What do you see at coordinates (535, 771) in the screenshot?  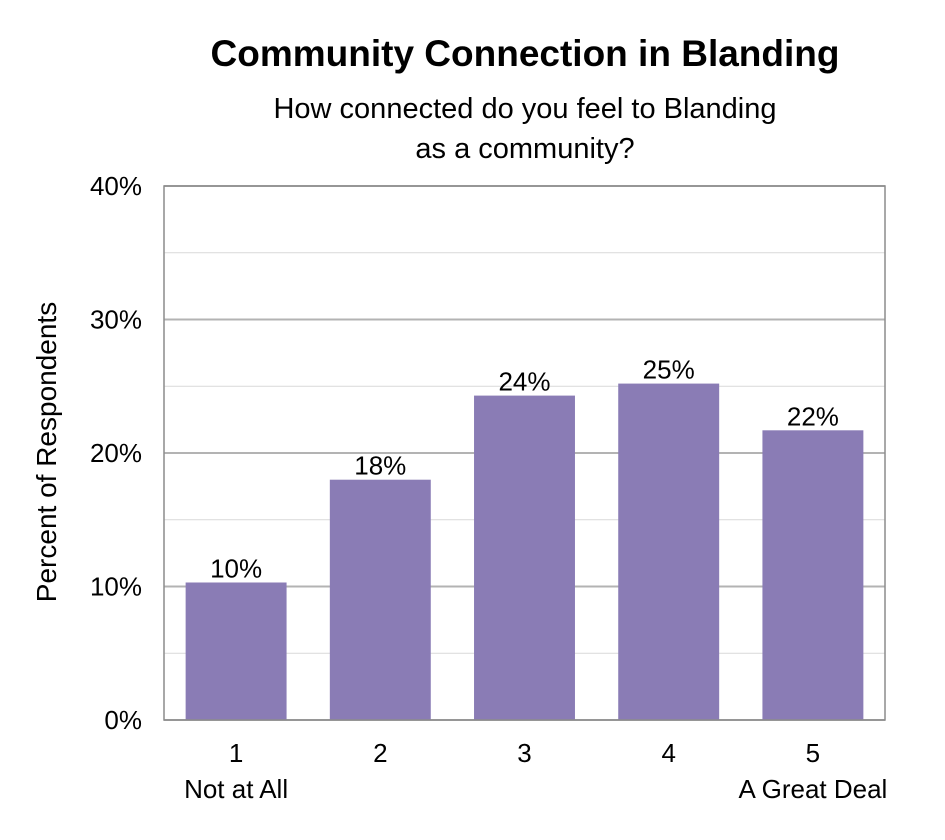 I see `x-axis-ticks: 1 Not at All 2 3 4 5 A Great Deal` at bounding box center [535, 771].